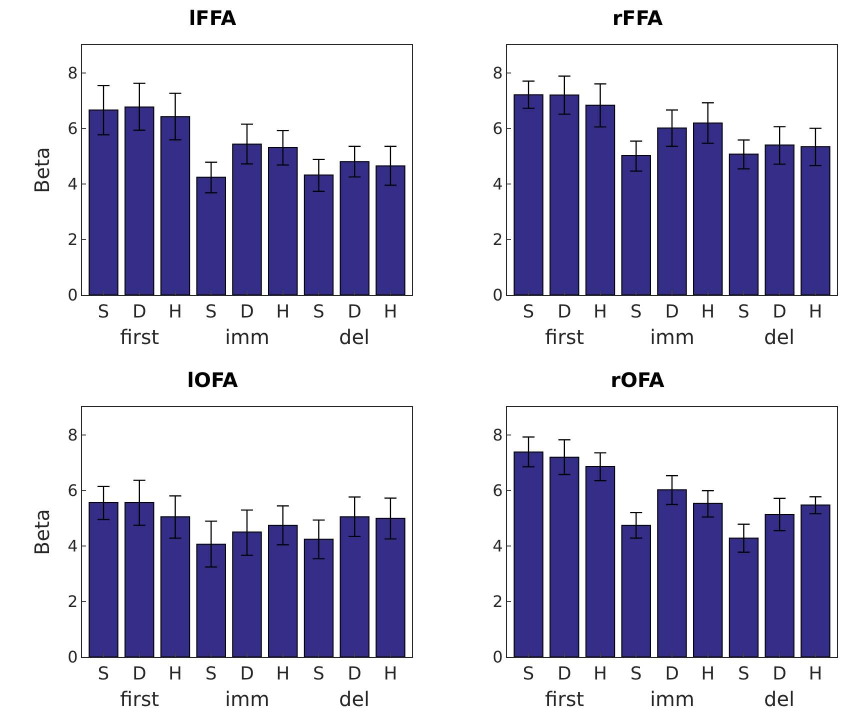 The width and height of the screenshot is (850, 724). I want to click on chart-title: lFFA, so click(212, 18).